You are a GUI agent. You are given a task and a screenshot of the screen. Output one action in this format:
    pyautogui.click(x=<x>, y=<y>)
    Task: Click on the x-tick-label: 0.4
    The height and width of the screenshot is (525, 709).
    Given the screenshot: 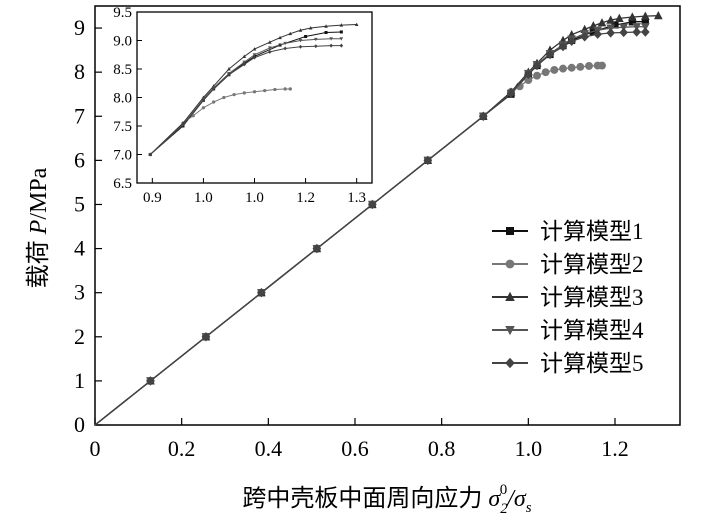 What is the action you would take?
    pyautogui.click(x=269, y=448)
    